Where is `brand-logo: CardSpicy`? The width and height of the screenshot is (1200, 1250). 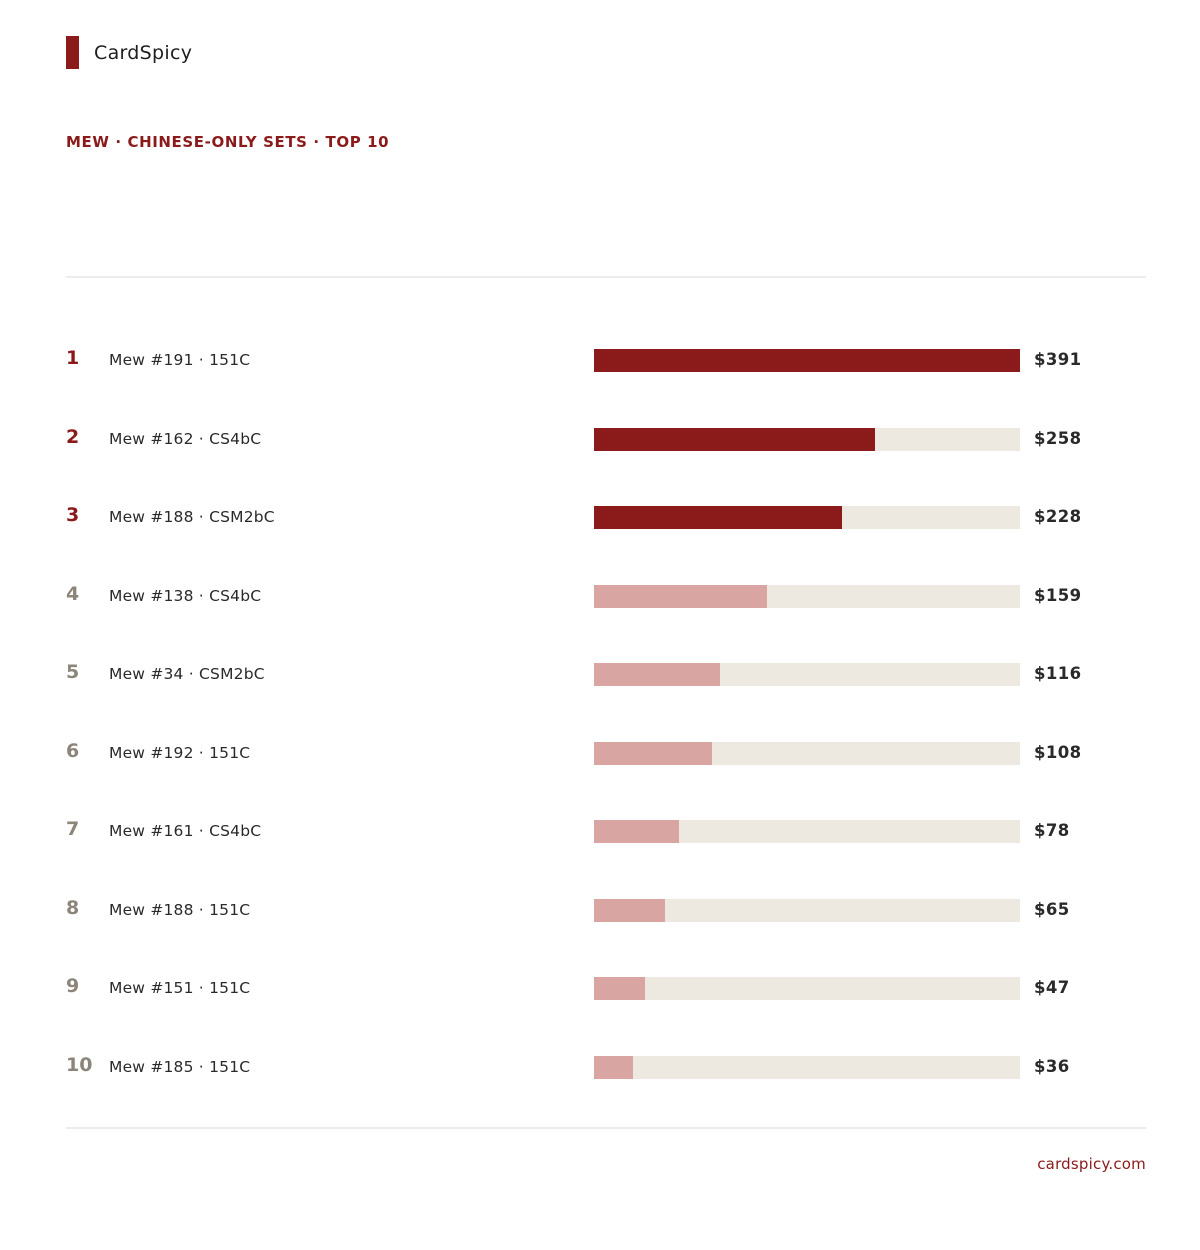
brand-logo: CardSpicy is located at coordinates (129, 52).